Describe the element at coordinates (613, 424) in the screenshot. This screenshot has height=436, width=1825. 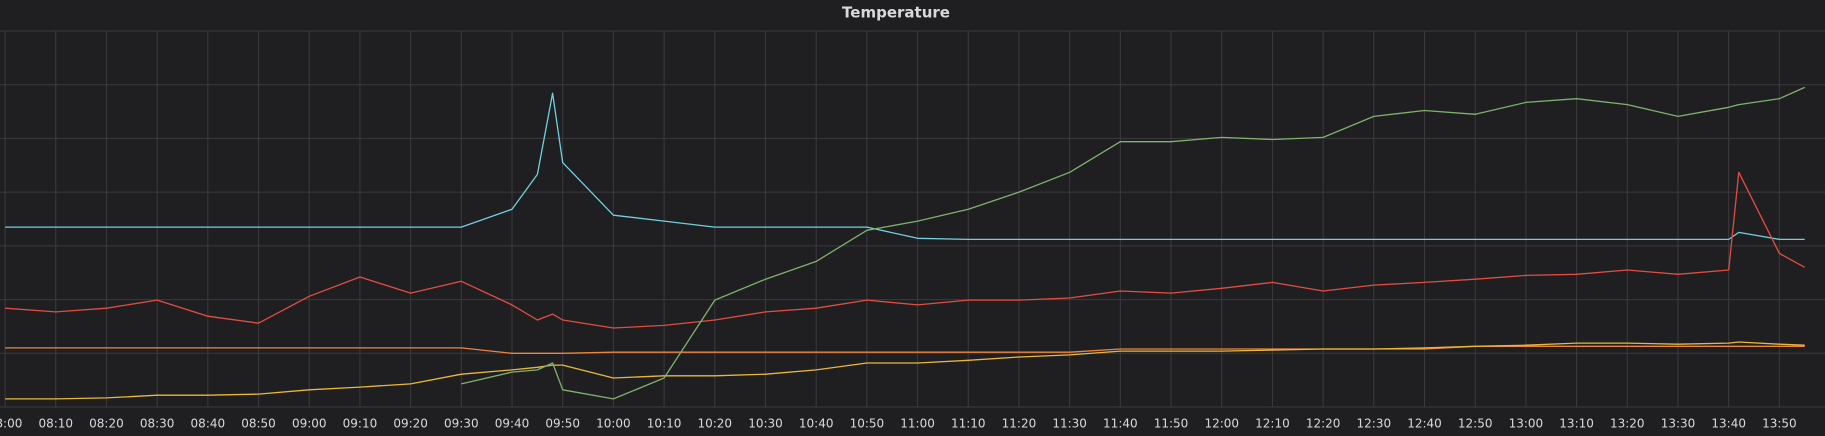
I see `x-tick-label: 10:00` at that location.